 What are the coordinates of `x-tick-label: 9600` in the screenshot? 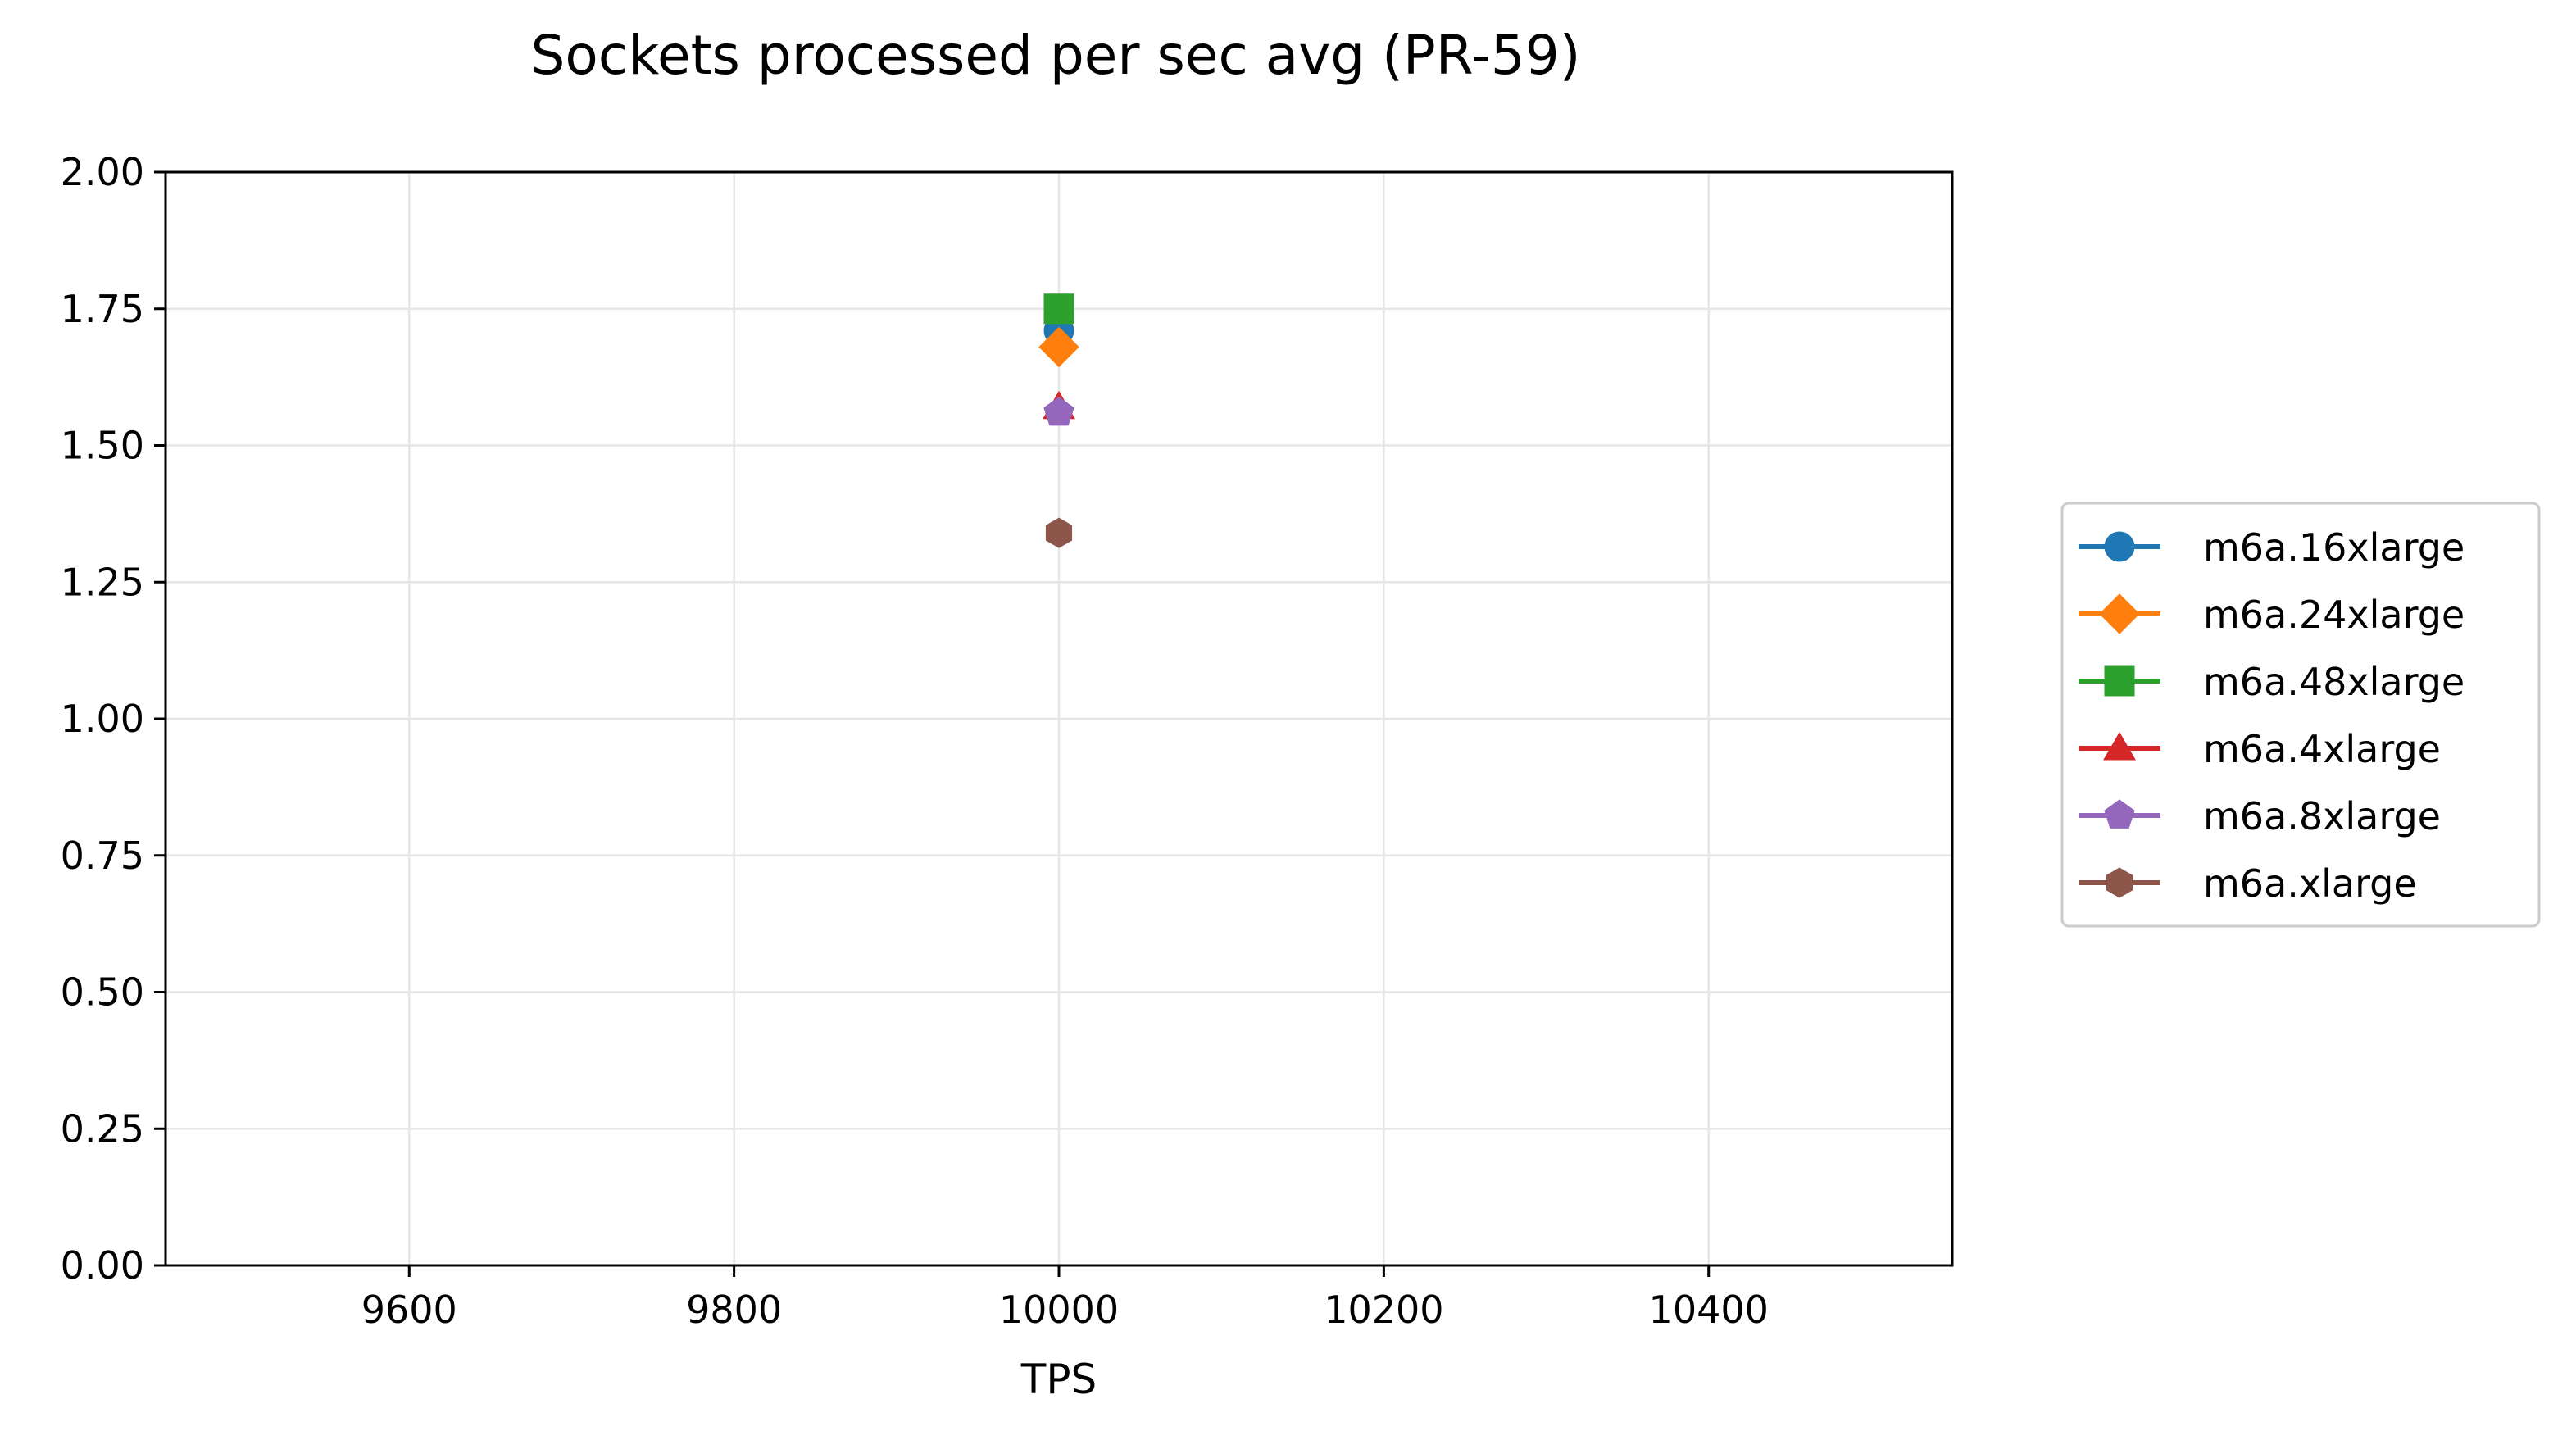 It's located at (409, 1310).